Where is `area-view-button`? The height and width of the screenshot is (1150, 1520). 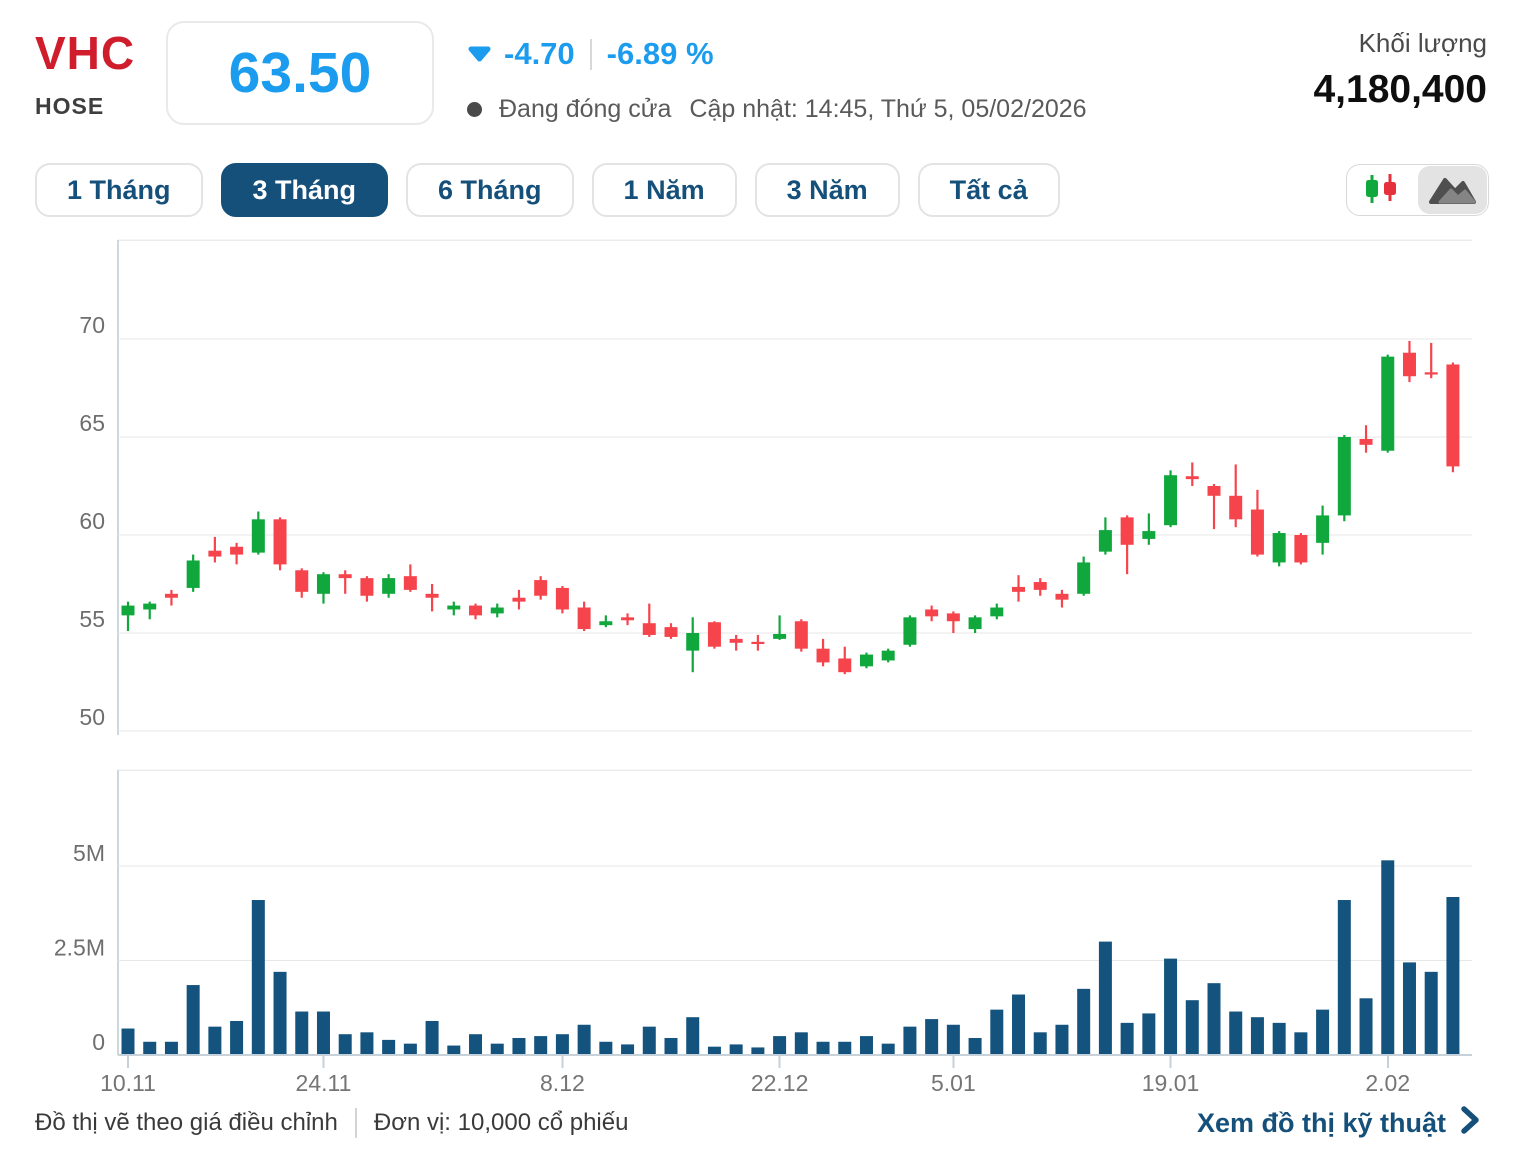
area-view-button is located at coordinates (1452, 190).